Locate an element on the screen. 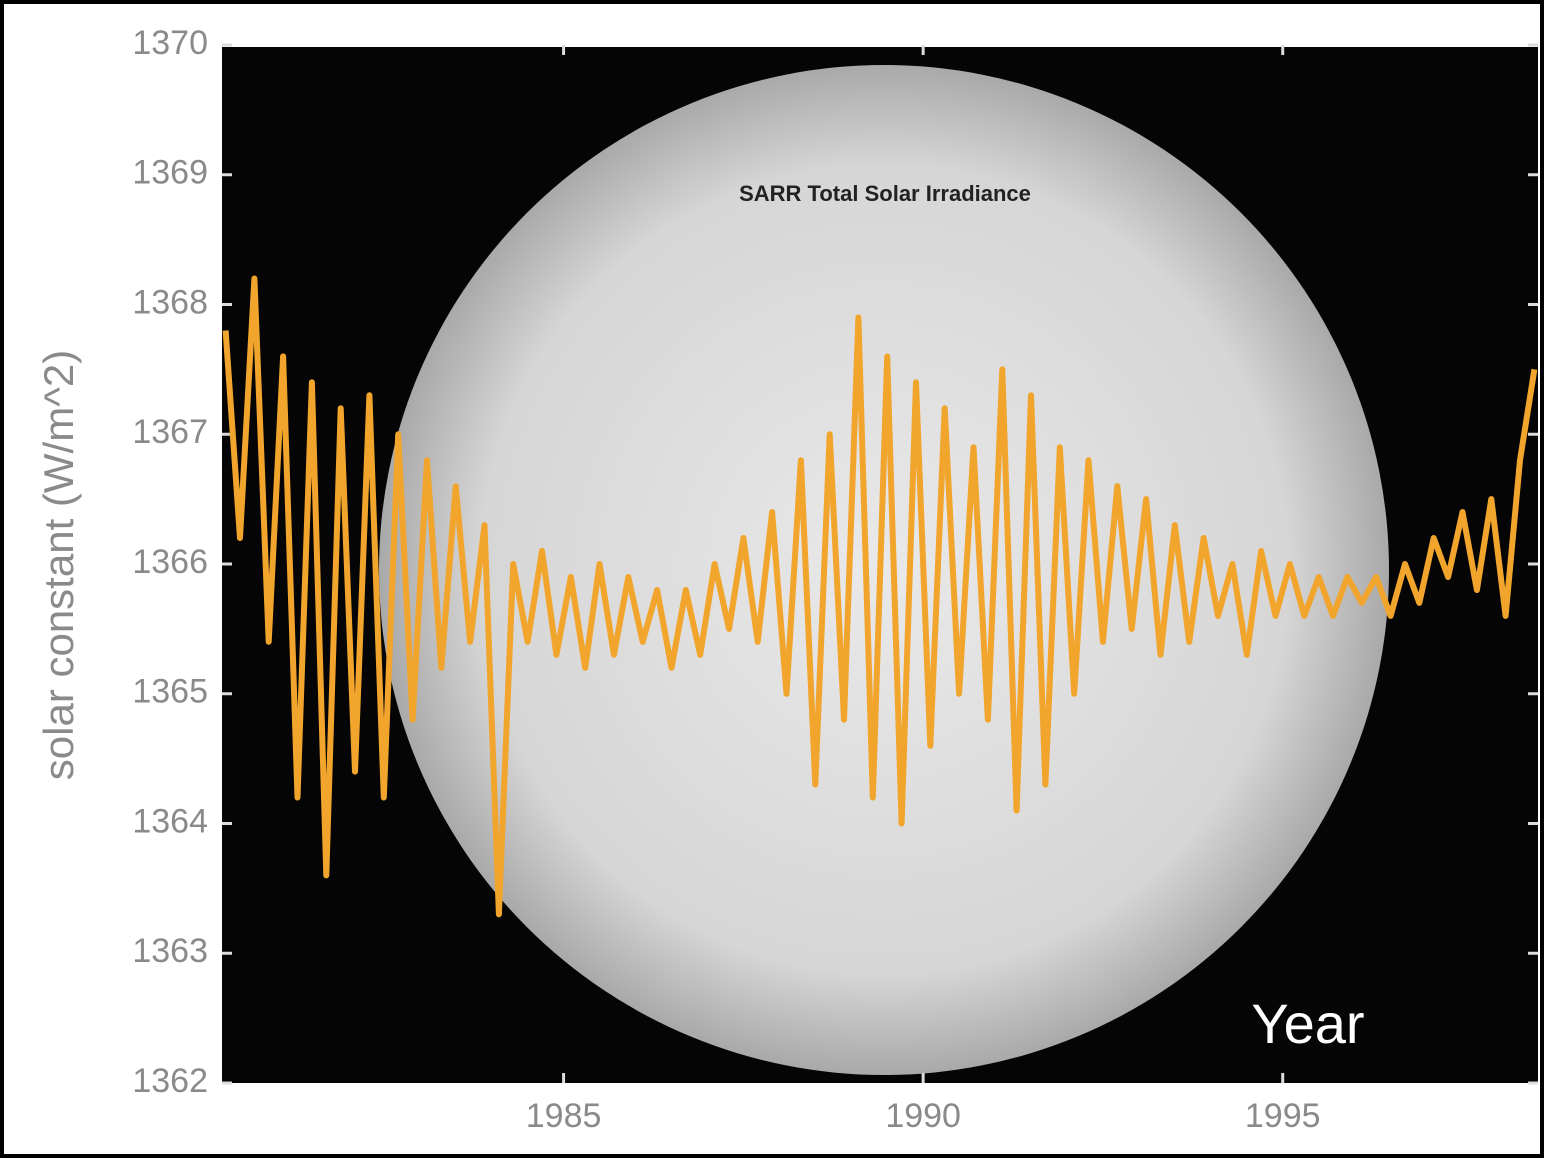  x-tick-label: 1995 is located at coordinates (1283, 1116).